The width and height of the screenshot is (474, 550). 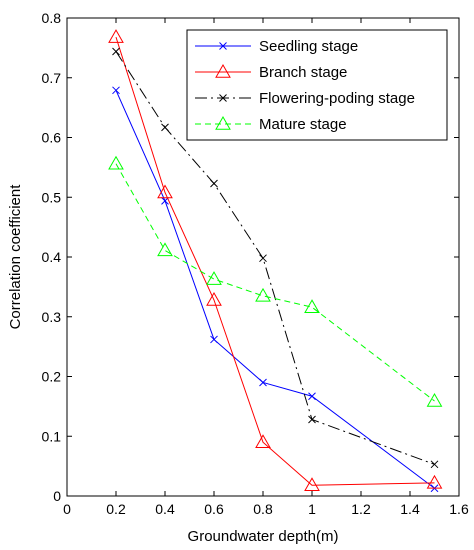 What do you see at coordinates (361, 509) in the screenshot?
I see `x-tick-label: 1.2` at bounding box center [361, 509].